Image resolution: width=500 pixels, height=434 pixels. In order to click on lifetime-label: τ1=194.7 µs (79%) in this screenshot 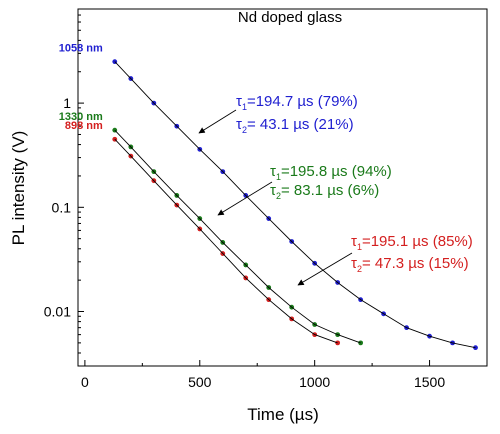, I will do `click(297, 102)`.